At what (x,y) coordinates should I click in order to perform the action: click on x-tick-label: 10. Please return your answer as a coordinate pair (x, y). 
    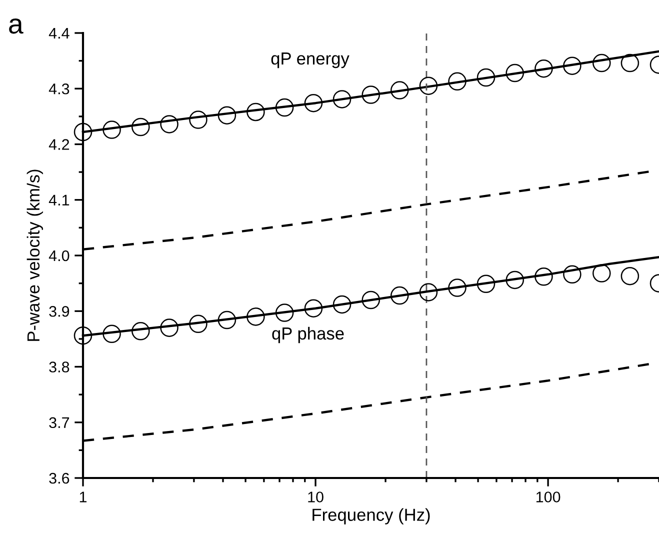
    Looking at the image, I should click on (316, 497).